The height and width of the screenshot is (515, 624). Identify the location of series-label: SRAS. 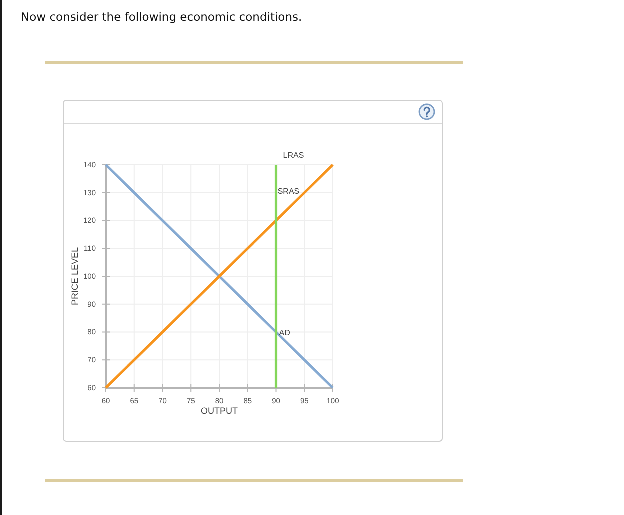
(289, 191).